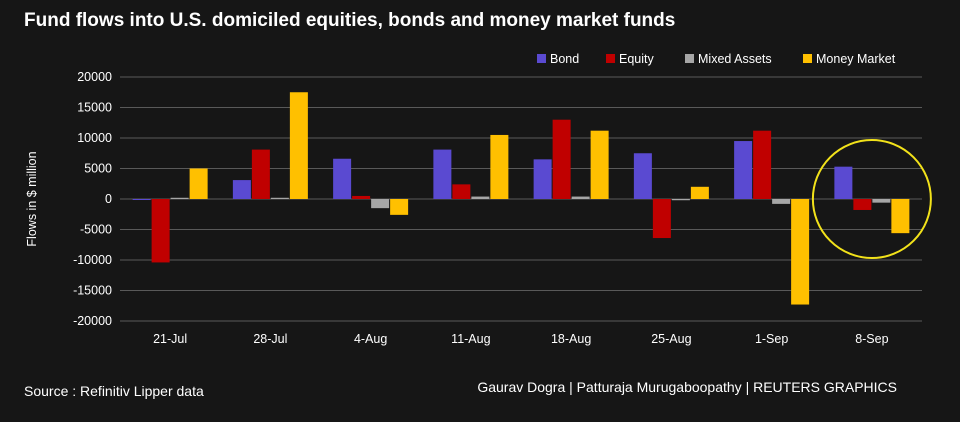 The height and width of the screenshot is (422, 960). I want to click on y-tick-label: 15000, so click(94, 108).